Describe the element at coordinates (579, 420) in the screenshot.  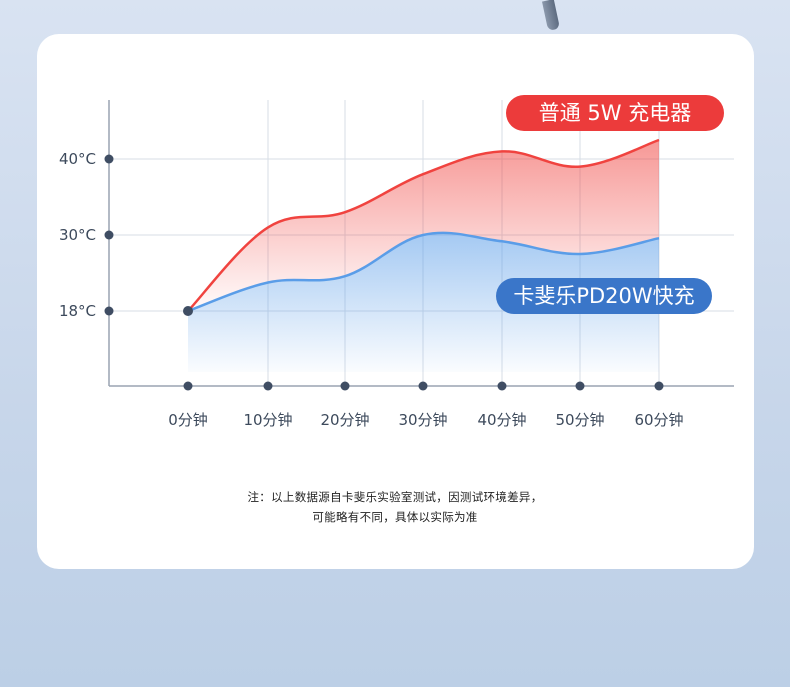
I see `x-tick-label: 50分钟` at that location.